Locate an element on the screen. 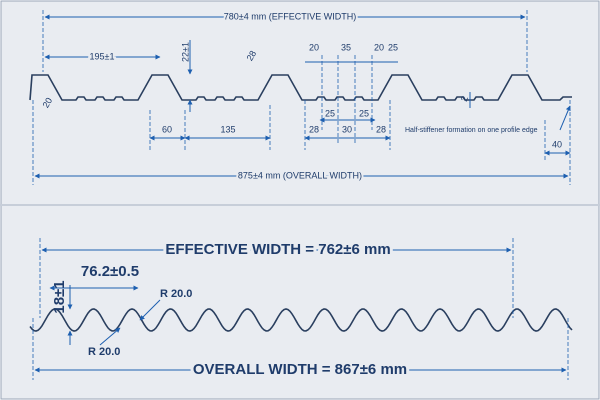  crest-slope: 28 is located at coordinates (252, 56).